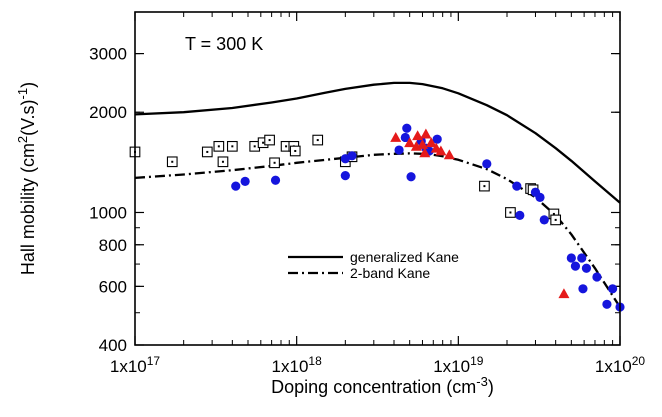 This screenshot has height=417, width=662. I want to click on x-axis-title-sup: -3, so click(482, 381).